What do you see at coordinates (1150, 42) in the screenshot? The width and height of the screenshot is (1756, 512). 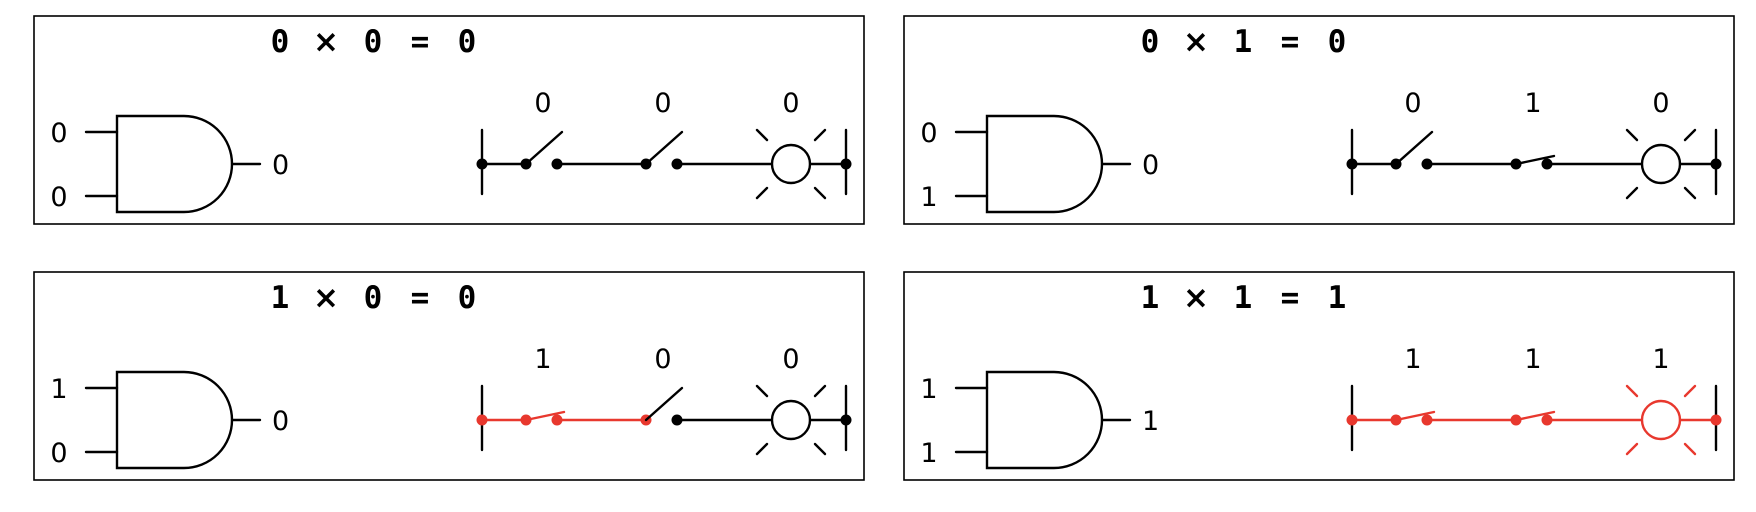 I see `equation-operand-a: 0` at bounding box center [1150, 42].